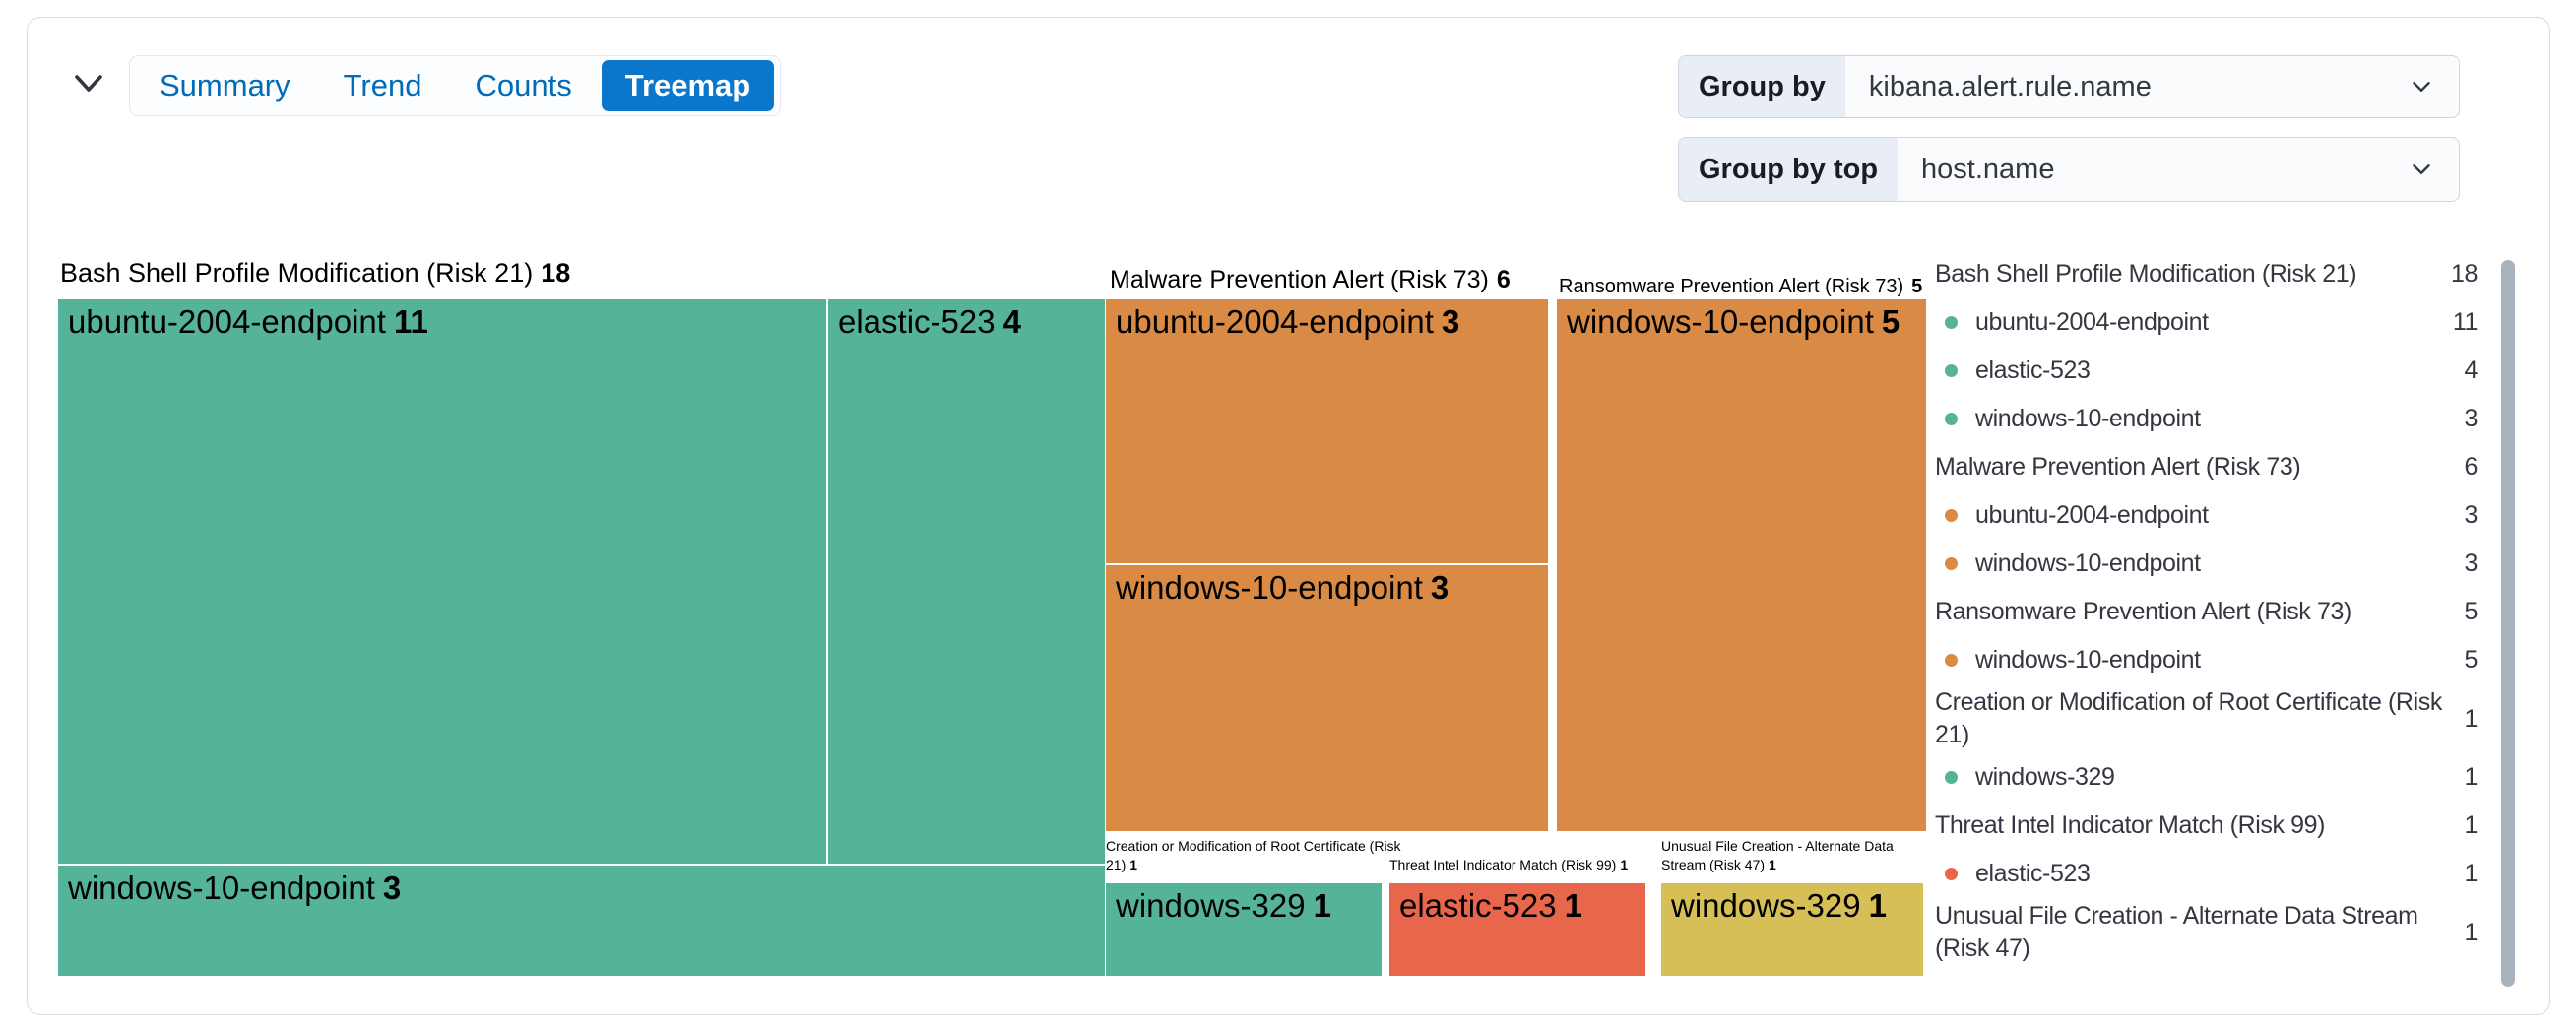 This screenshot has height=1032, width=2576. Describe the element at coordinates (1762, 86) in the screenshot. I see `group-by-label: Group by` at that location.